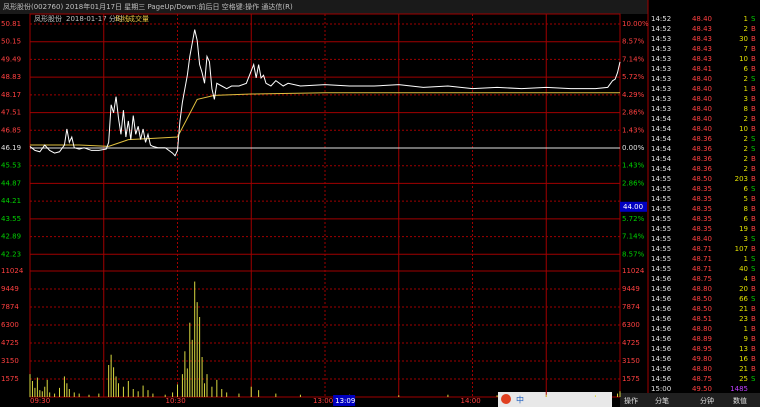 The image size is (760, 407). I want to click on y-tick-label: 1575, so click(10, 379).